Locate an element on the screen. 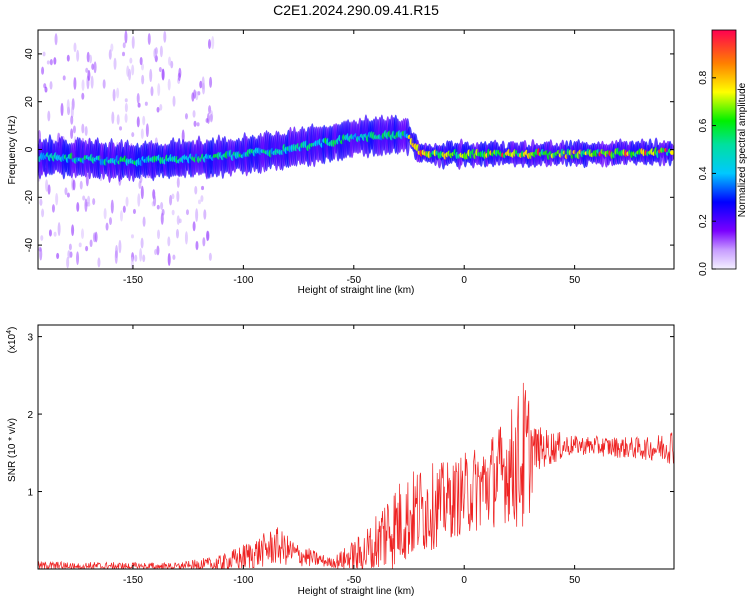  snr-x-tick-label: 50 is located at coordinates (575, 580).